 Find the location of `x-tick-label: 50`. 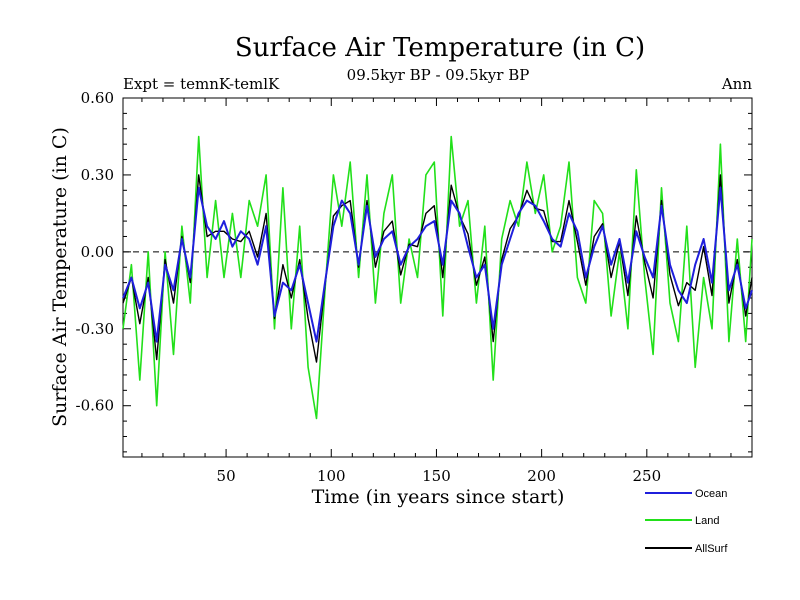

x-tick-label: 50 is located at coordinates (226, 476).